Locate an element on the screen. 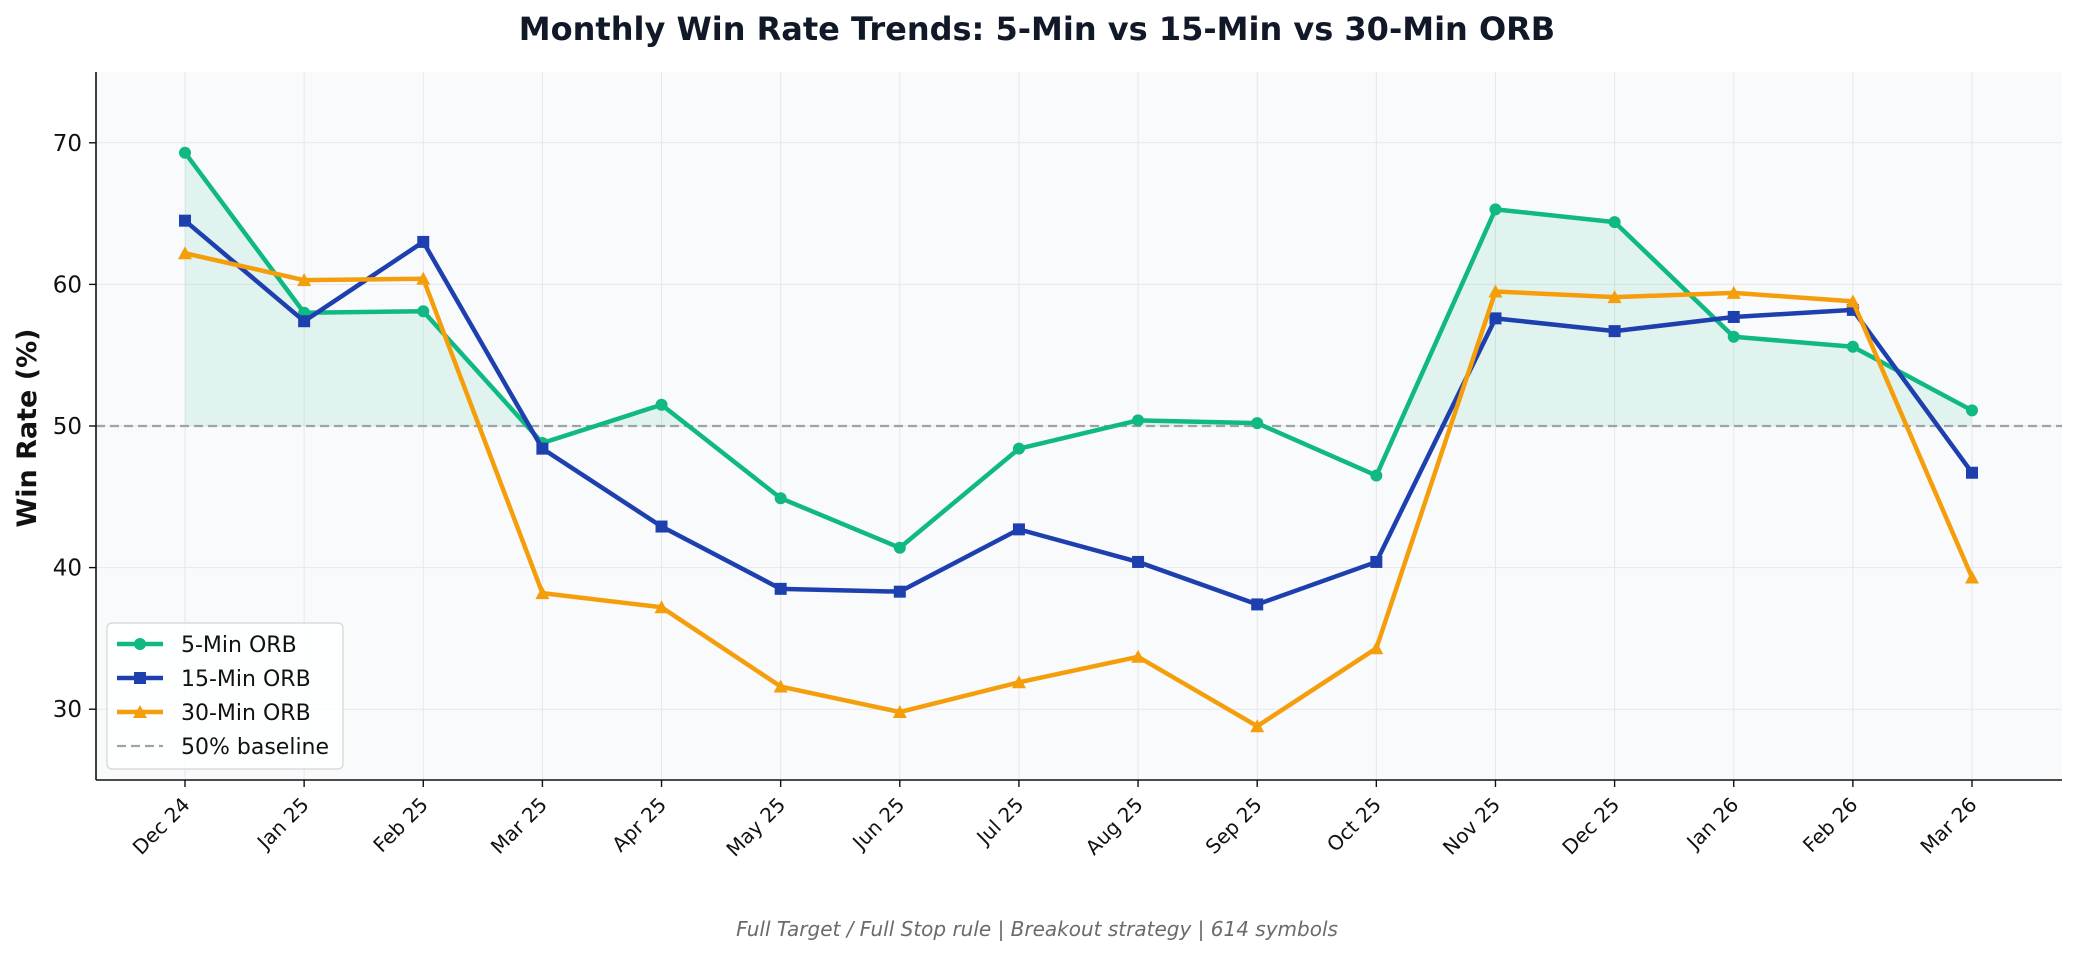 The image size is (2075, 955). x-tick-label: Feb 26 is located at coordinates (1830, 825).